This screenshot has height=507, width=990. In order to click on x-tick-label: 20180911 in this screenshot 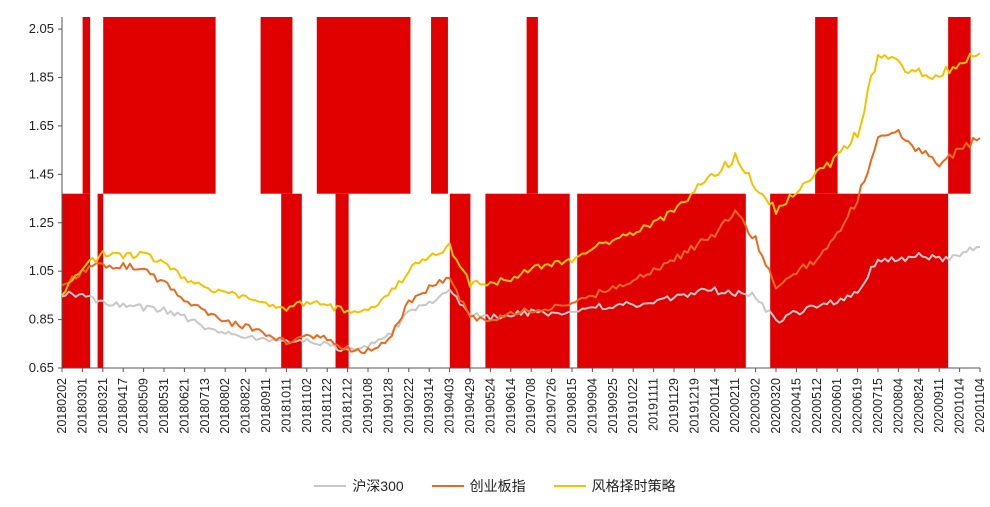, I will do `click(266, 405)`.